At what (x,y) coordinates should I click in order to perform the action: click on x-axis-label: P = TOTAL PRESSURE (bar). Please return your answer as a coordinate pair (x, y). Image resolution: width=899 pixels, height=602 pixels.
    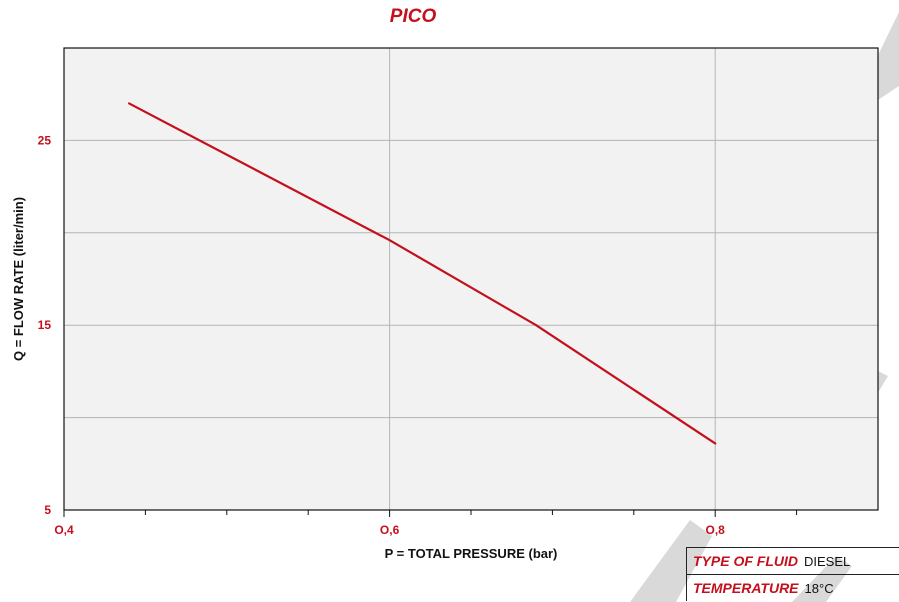
    Looking at the image, I should click on (471, 553).